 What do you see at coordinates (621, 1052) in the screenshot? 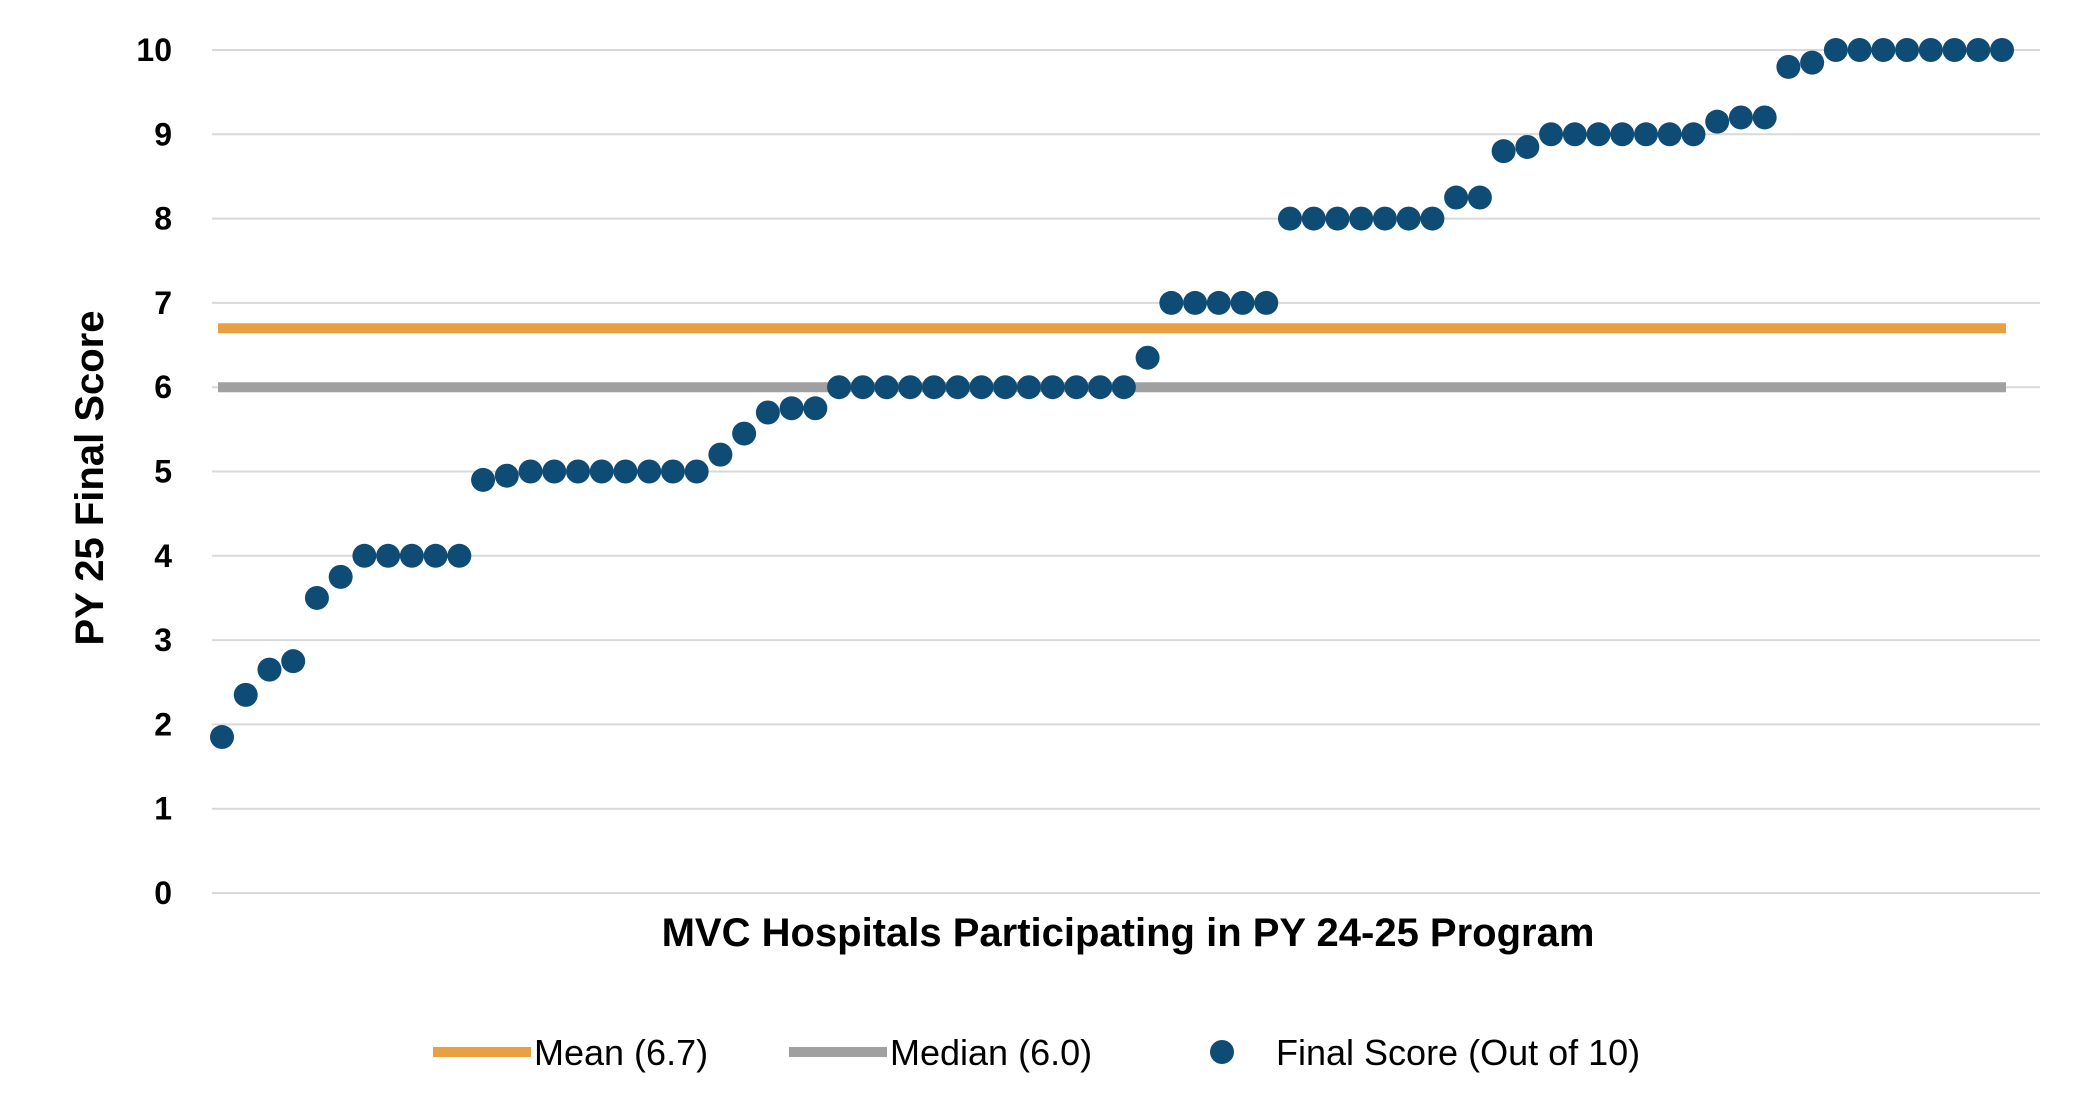
I see `legend-label: Mean (6.7)` at bounding box center [621, 1052].